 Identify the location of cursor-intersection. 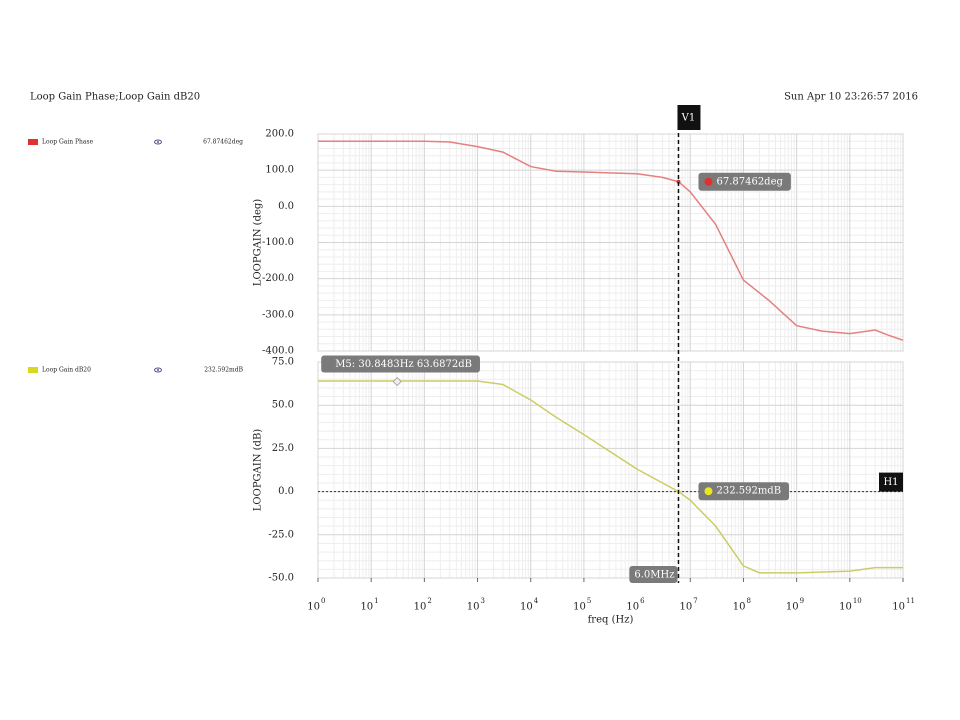
(678, 181).